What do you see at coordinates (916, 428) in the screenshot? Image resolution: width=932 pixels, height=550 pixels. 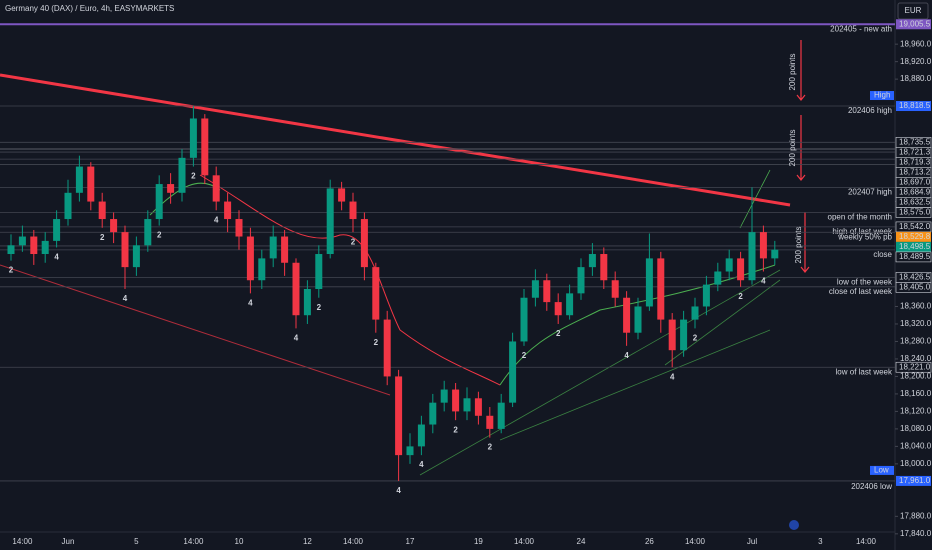 I see `y-tick-label: 18,080.0` at bounding box center [916, 428].